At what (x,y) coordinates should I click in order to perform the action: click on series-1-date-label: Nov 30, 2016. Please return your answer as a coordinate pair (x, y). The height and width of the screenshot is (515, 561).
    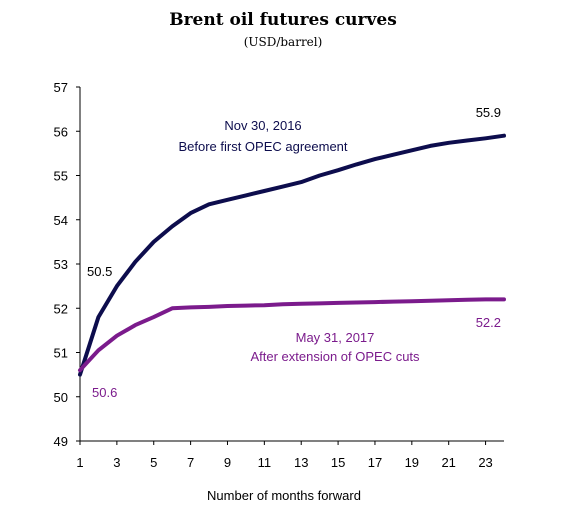
    Looking at the image, I should click on (262, 125).